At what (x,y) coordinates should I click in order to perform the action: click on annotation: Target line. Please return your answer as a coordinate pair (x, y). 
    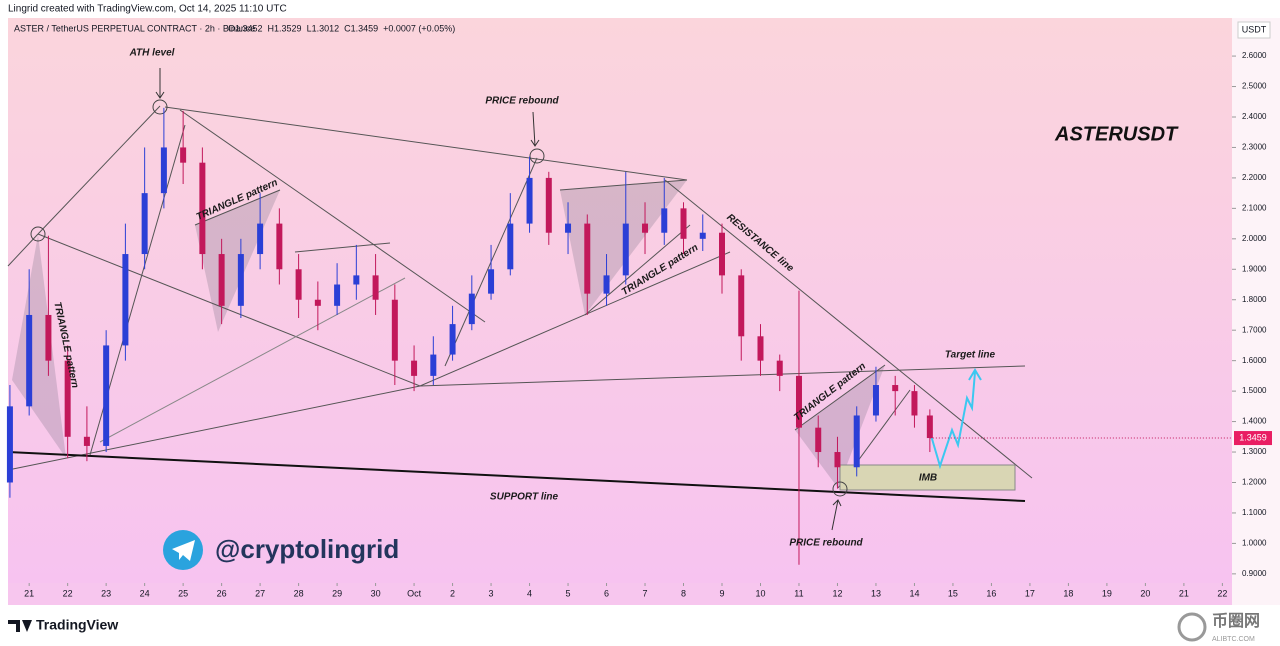
    Looking at the image, I should click on (970, 355).